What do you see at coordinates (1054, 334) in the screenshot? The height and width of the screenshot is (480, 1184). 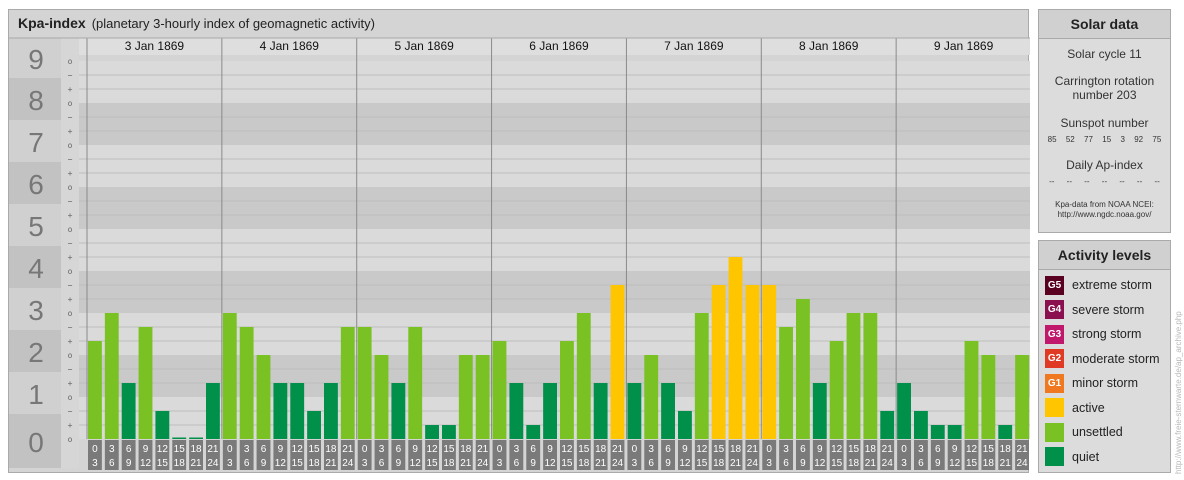 I see `level-swatch: G3` at bounding box center [1054, 334].